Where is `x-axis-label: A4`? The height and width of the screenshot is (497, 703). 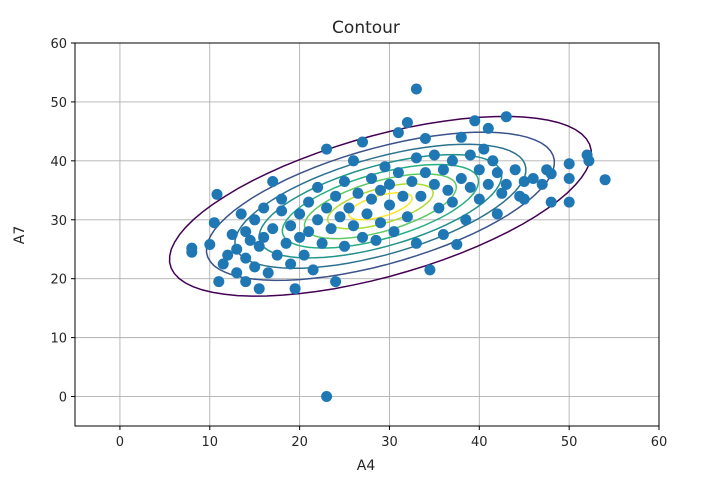
x-axis-label: A4 is located at coordinates (366, 466).